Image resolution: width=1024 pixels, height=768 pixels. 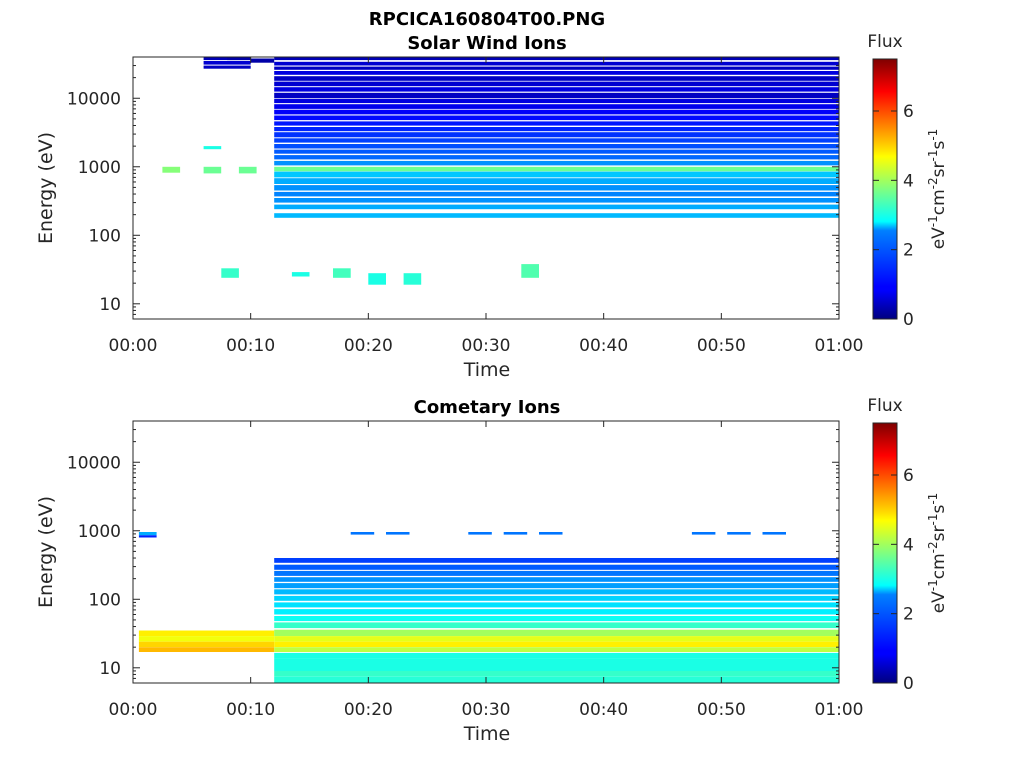 What do you see at coordinates (368, 710) in the screenshot?
I see `x-tick-label: 00:20` at bounding box center [368, 710].